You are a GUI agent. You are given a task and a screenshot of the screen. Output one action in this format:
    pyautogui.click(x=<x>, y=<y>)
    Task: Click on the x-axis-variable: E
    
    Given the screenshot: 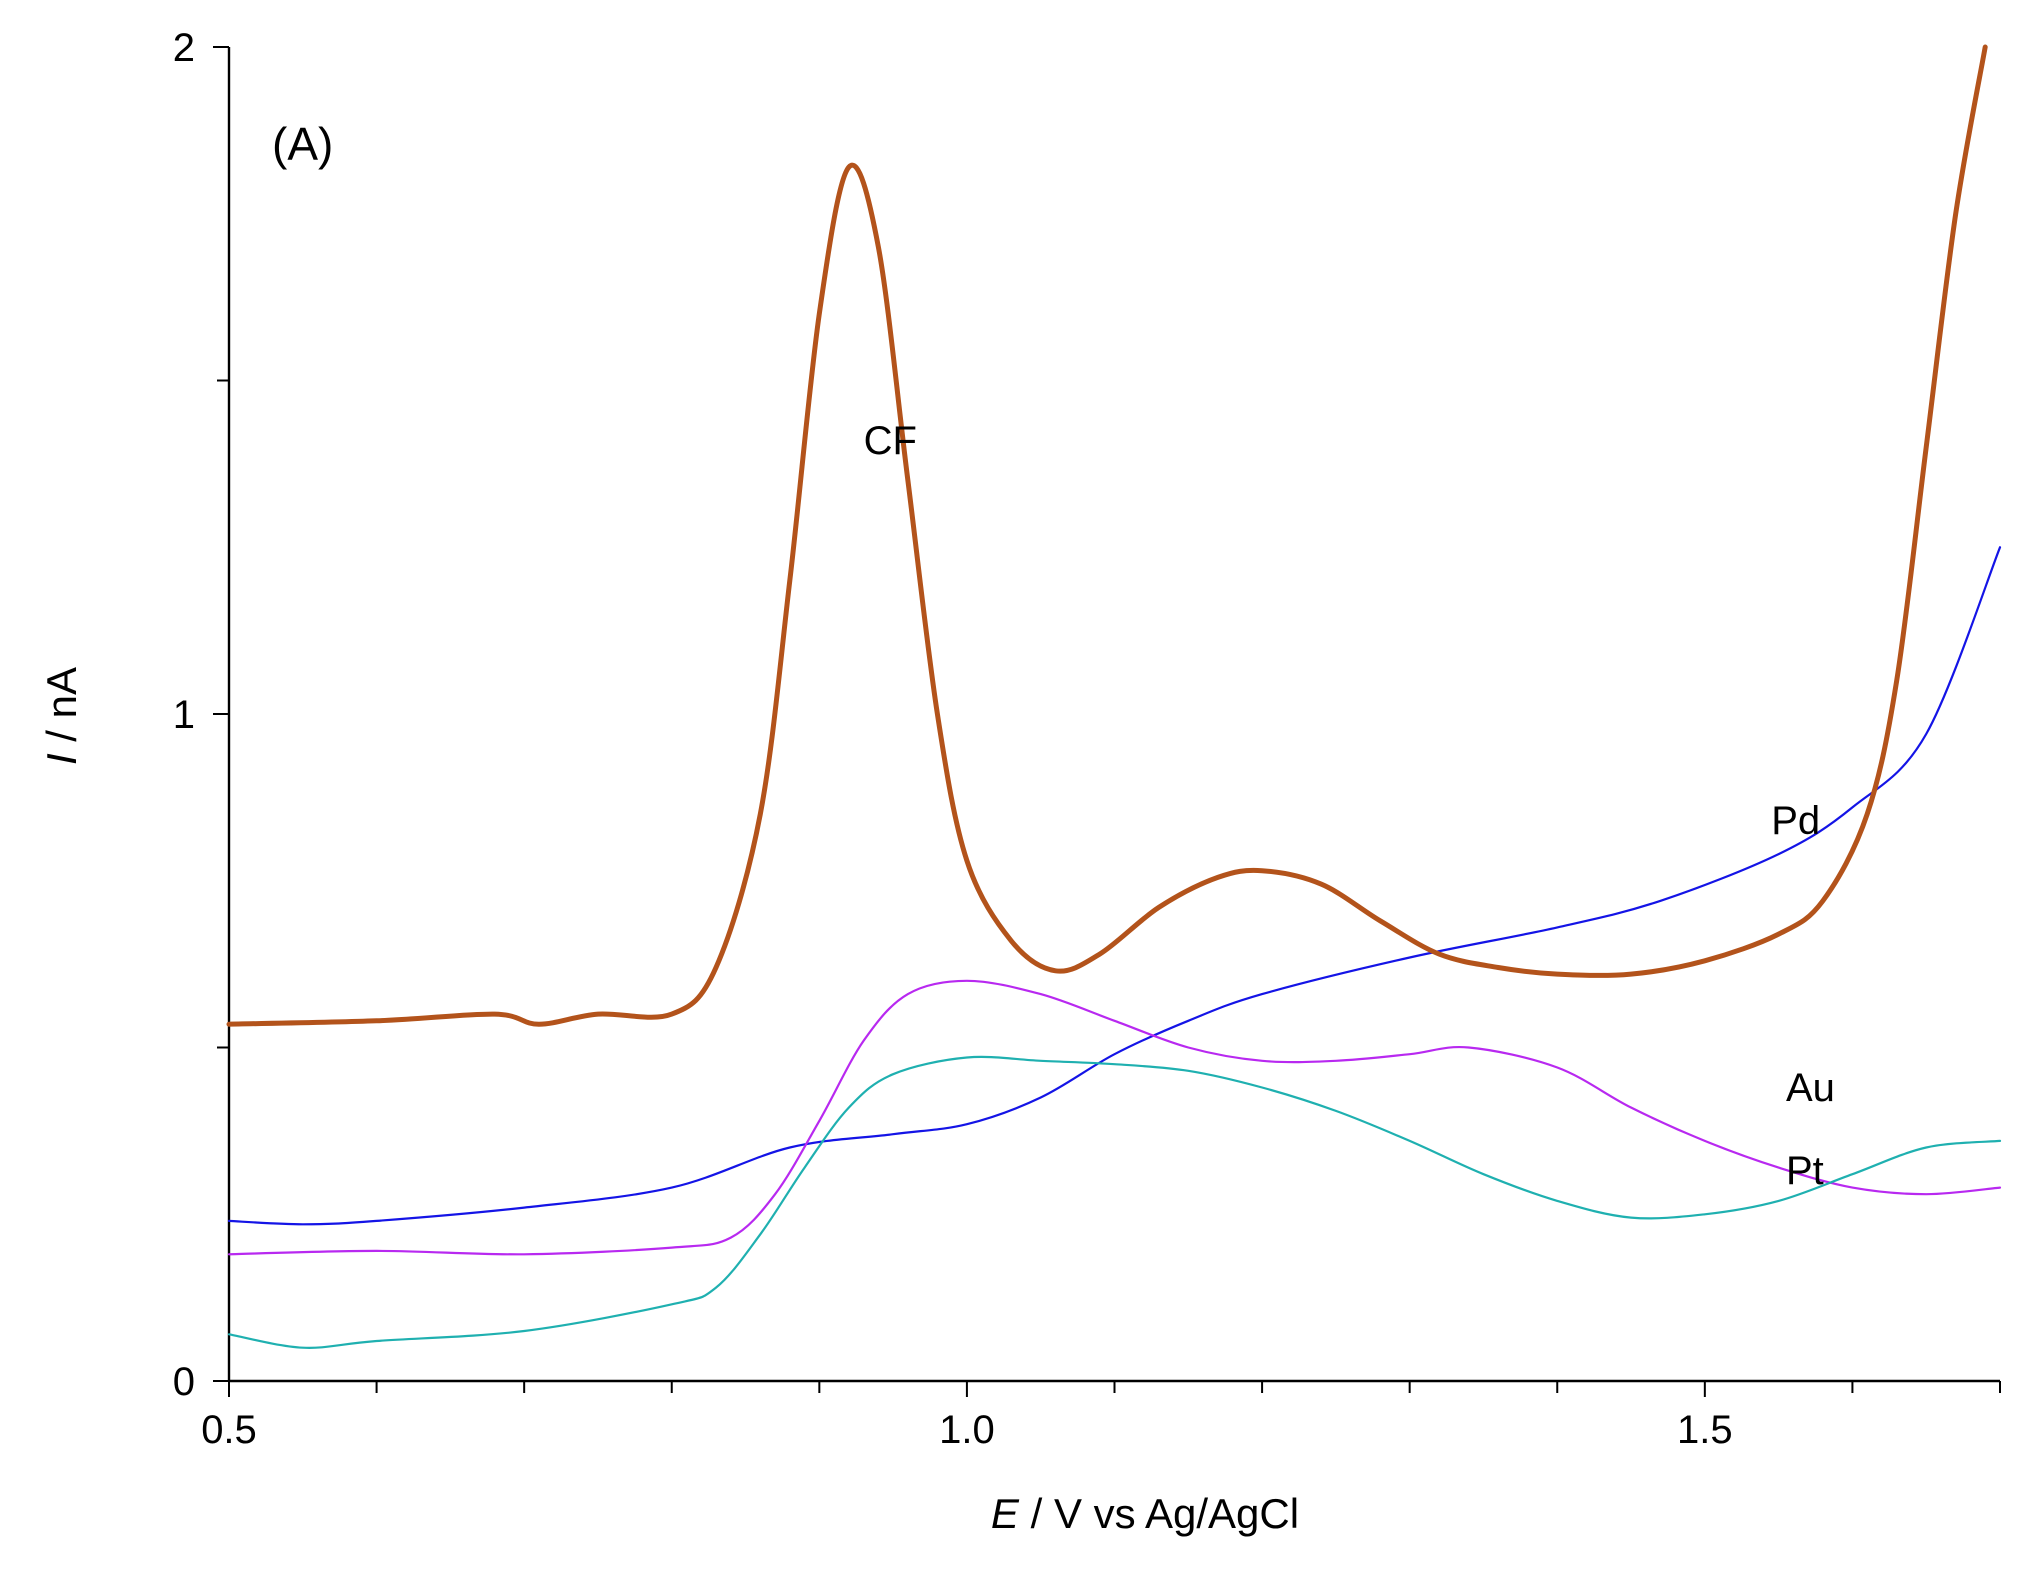 What is the action you would take?
    pyautogui.click(x=1005, y=1513)
    